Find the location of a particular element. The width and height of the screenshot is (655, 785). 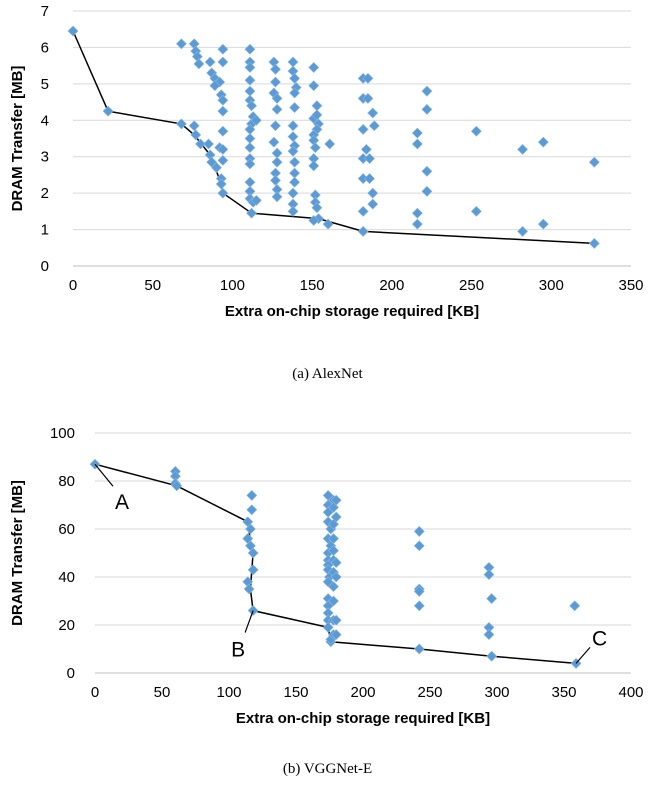

y-tick-label: 2 is located at coordinates (45, 193).